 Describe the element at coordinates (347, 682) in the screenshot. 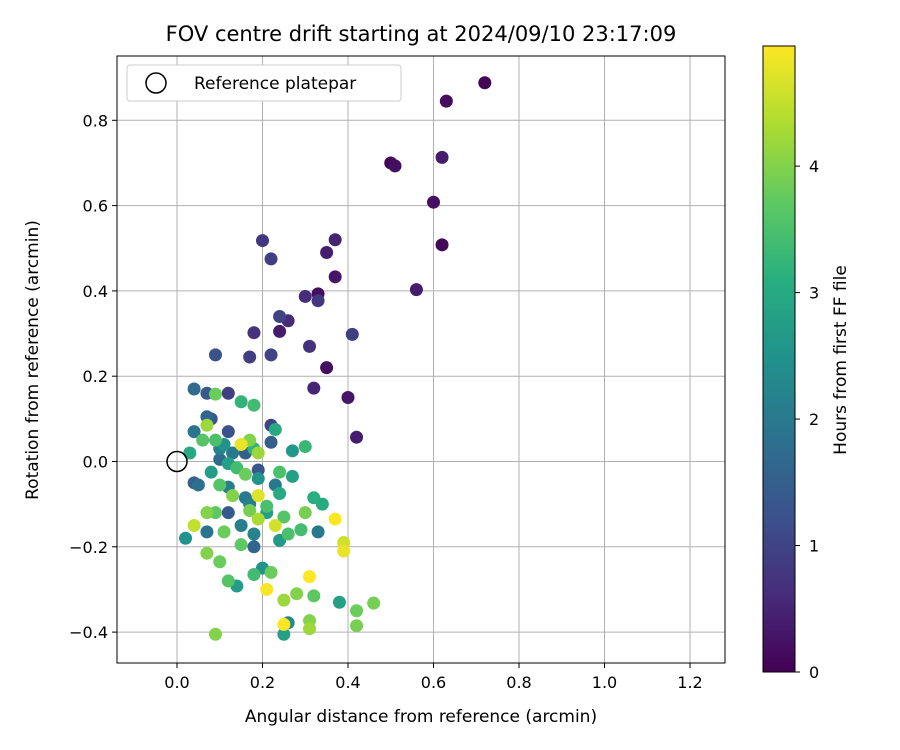

I see `x-tick-label: 0.4` at that location.